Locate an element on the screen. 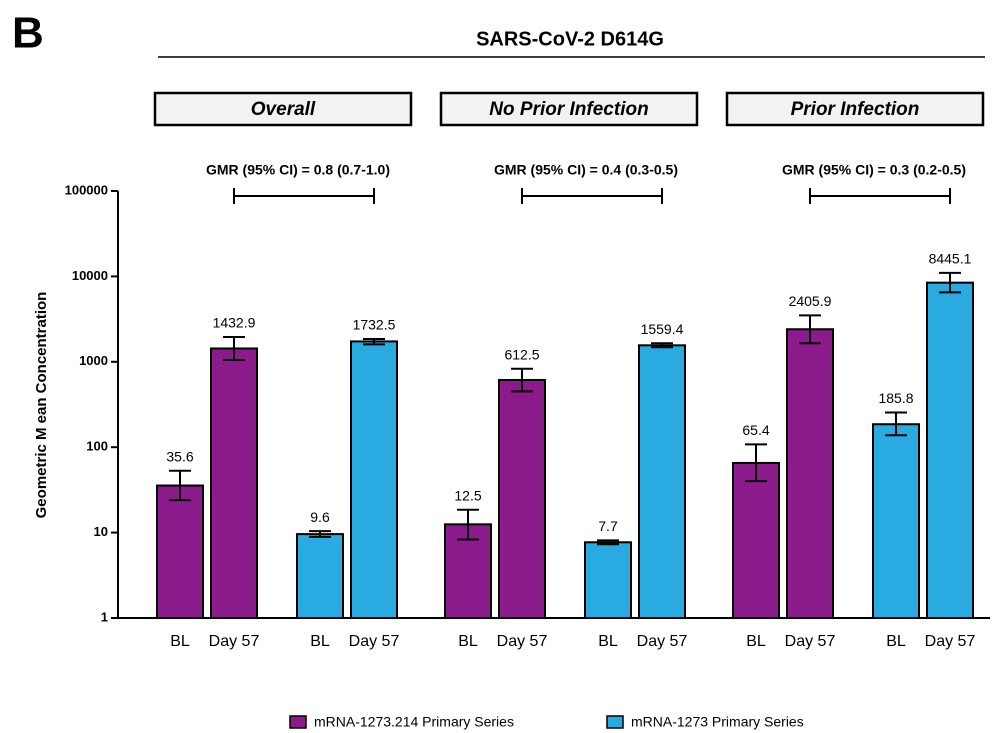  value-label: 8445.1 is located at coordinates (950, 259).